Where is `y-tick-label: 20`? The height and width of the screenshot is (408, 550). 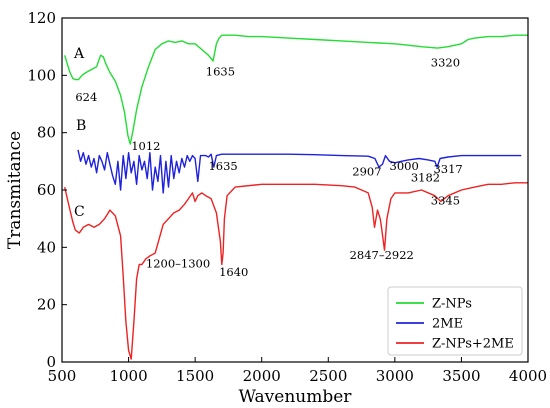
y-tick-label: 20 is located at coordinates (46, 305).